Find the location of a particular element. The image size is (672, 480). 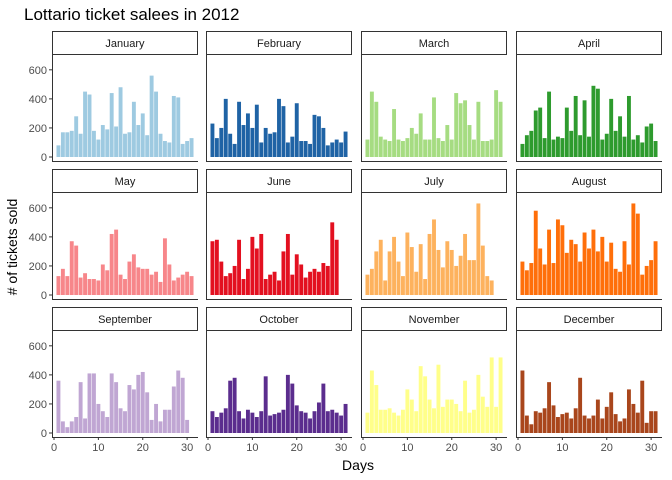

x-tick-label-20: 20 is located at coordinates (297, 448).